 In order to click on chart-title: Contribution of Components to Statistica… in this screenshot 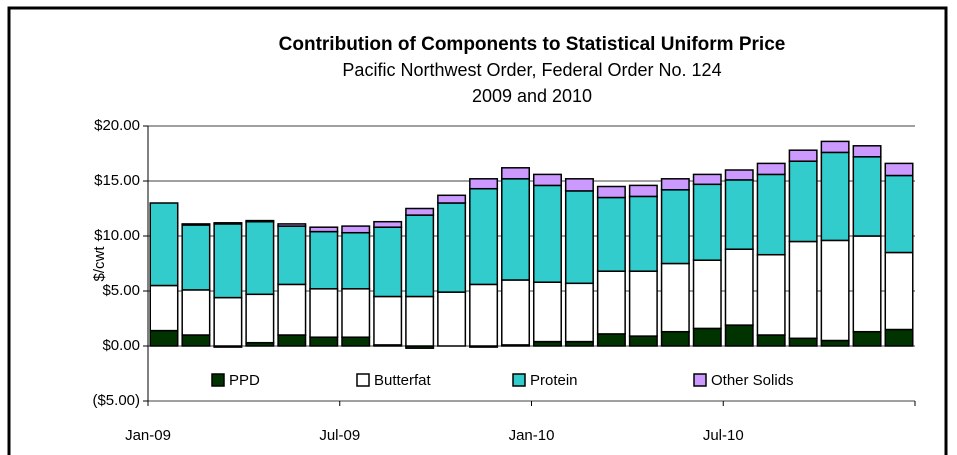, I will do `click(532, 44)`.